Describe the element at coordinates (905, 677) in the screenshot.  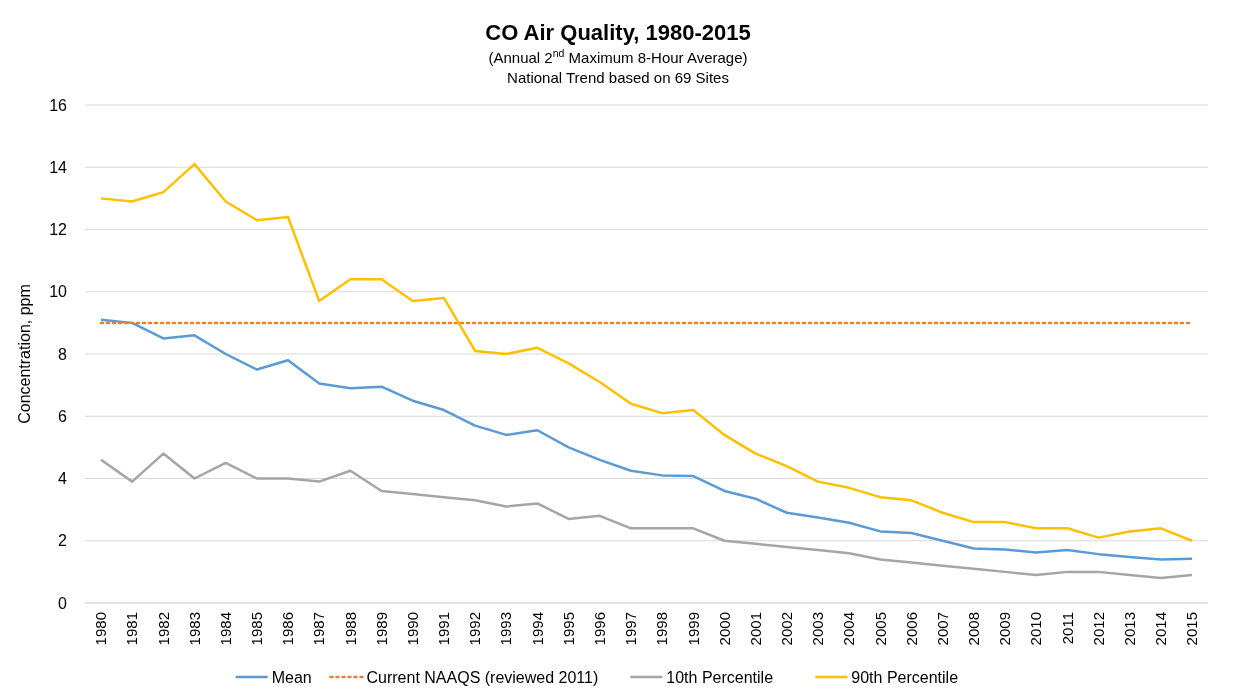
I see `legend-label: 90th Percentile` at that location.